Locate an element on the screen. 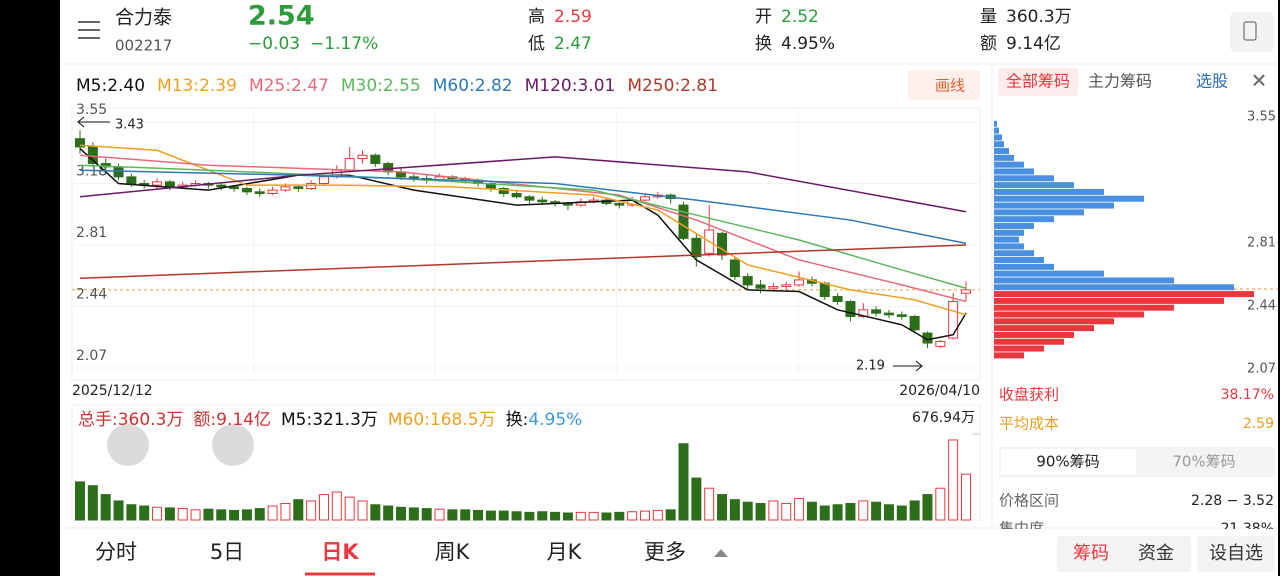 The width and height of the screenshot is (1280, 576). chip-tab: 选股 is located at coordinates (1212, 81).